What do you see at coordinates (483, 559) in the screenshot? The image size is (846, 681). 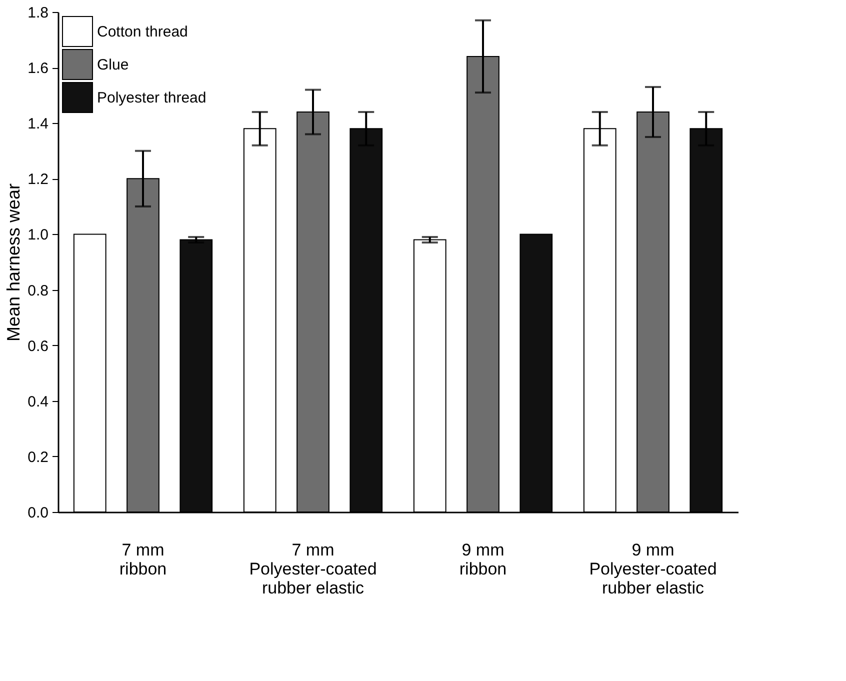 I see `x-tick-label: 9 mm ribbon` at bounding box center [483, 559].